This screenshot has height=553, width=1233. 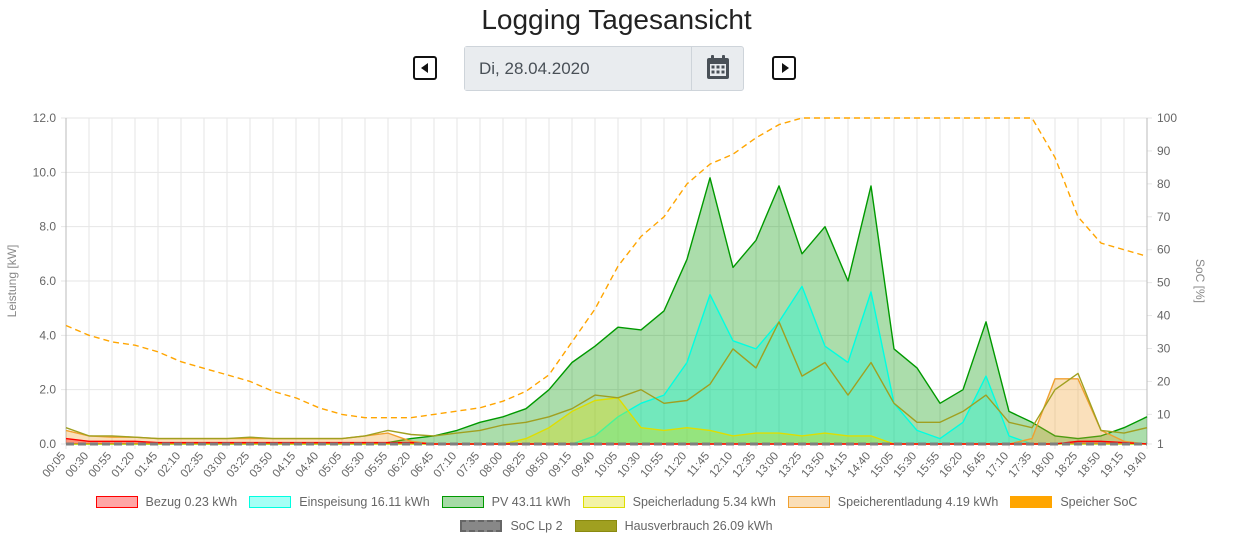 What do you see at coordinates (561, 465) in the screenshot?
I see `x-tick-label: 09:15` at bounding box center [561, 465].